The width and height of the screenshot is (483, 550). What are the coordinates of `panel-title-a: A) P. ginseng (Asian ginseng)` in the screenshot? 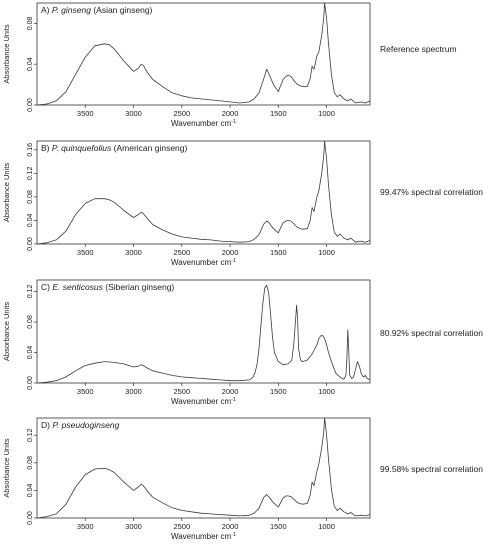 It's located at (97, 10).